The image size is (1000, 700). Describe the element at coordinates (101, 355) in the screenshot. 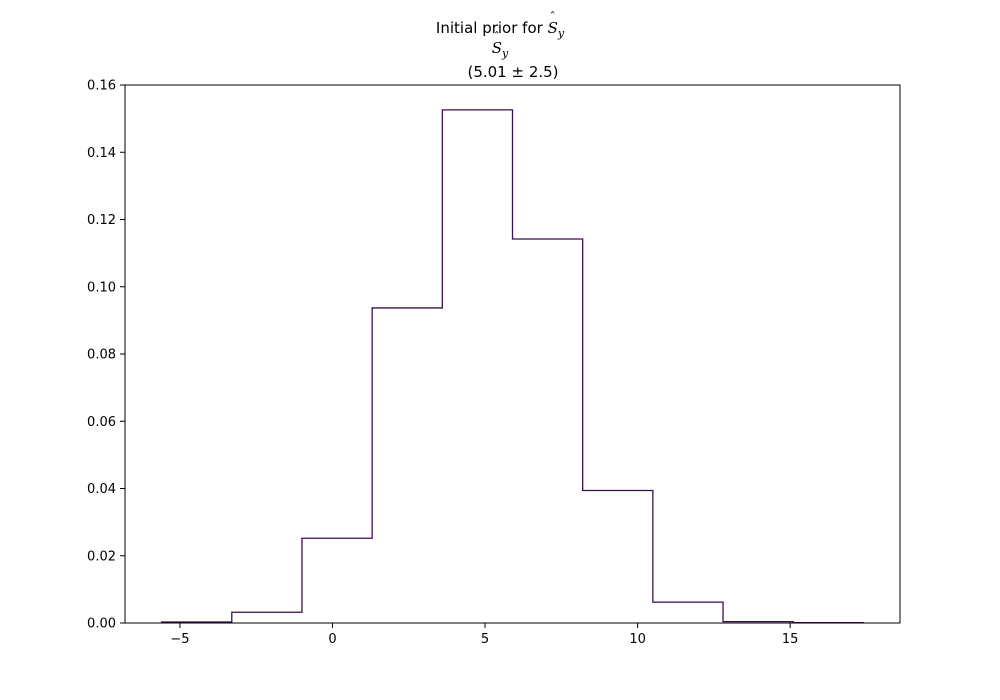

I see `y-tick-label: 0.08` at that location.